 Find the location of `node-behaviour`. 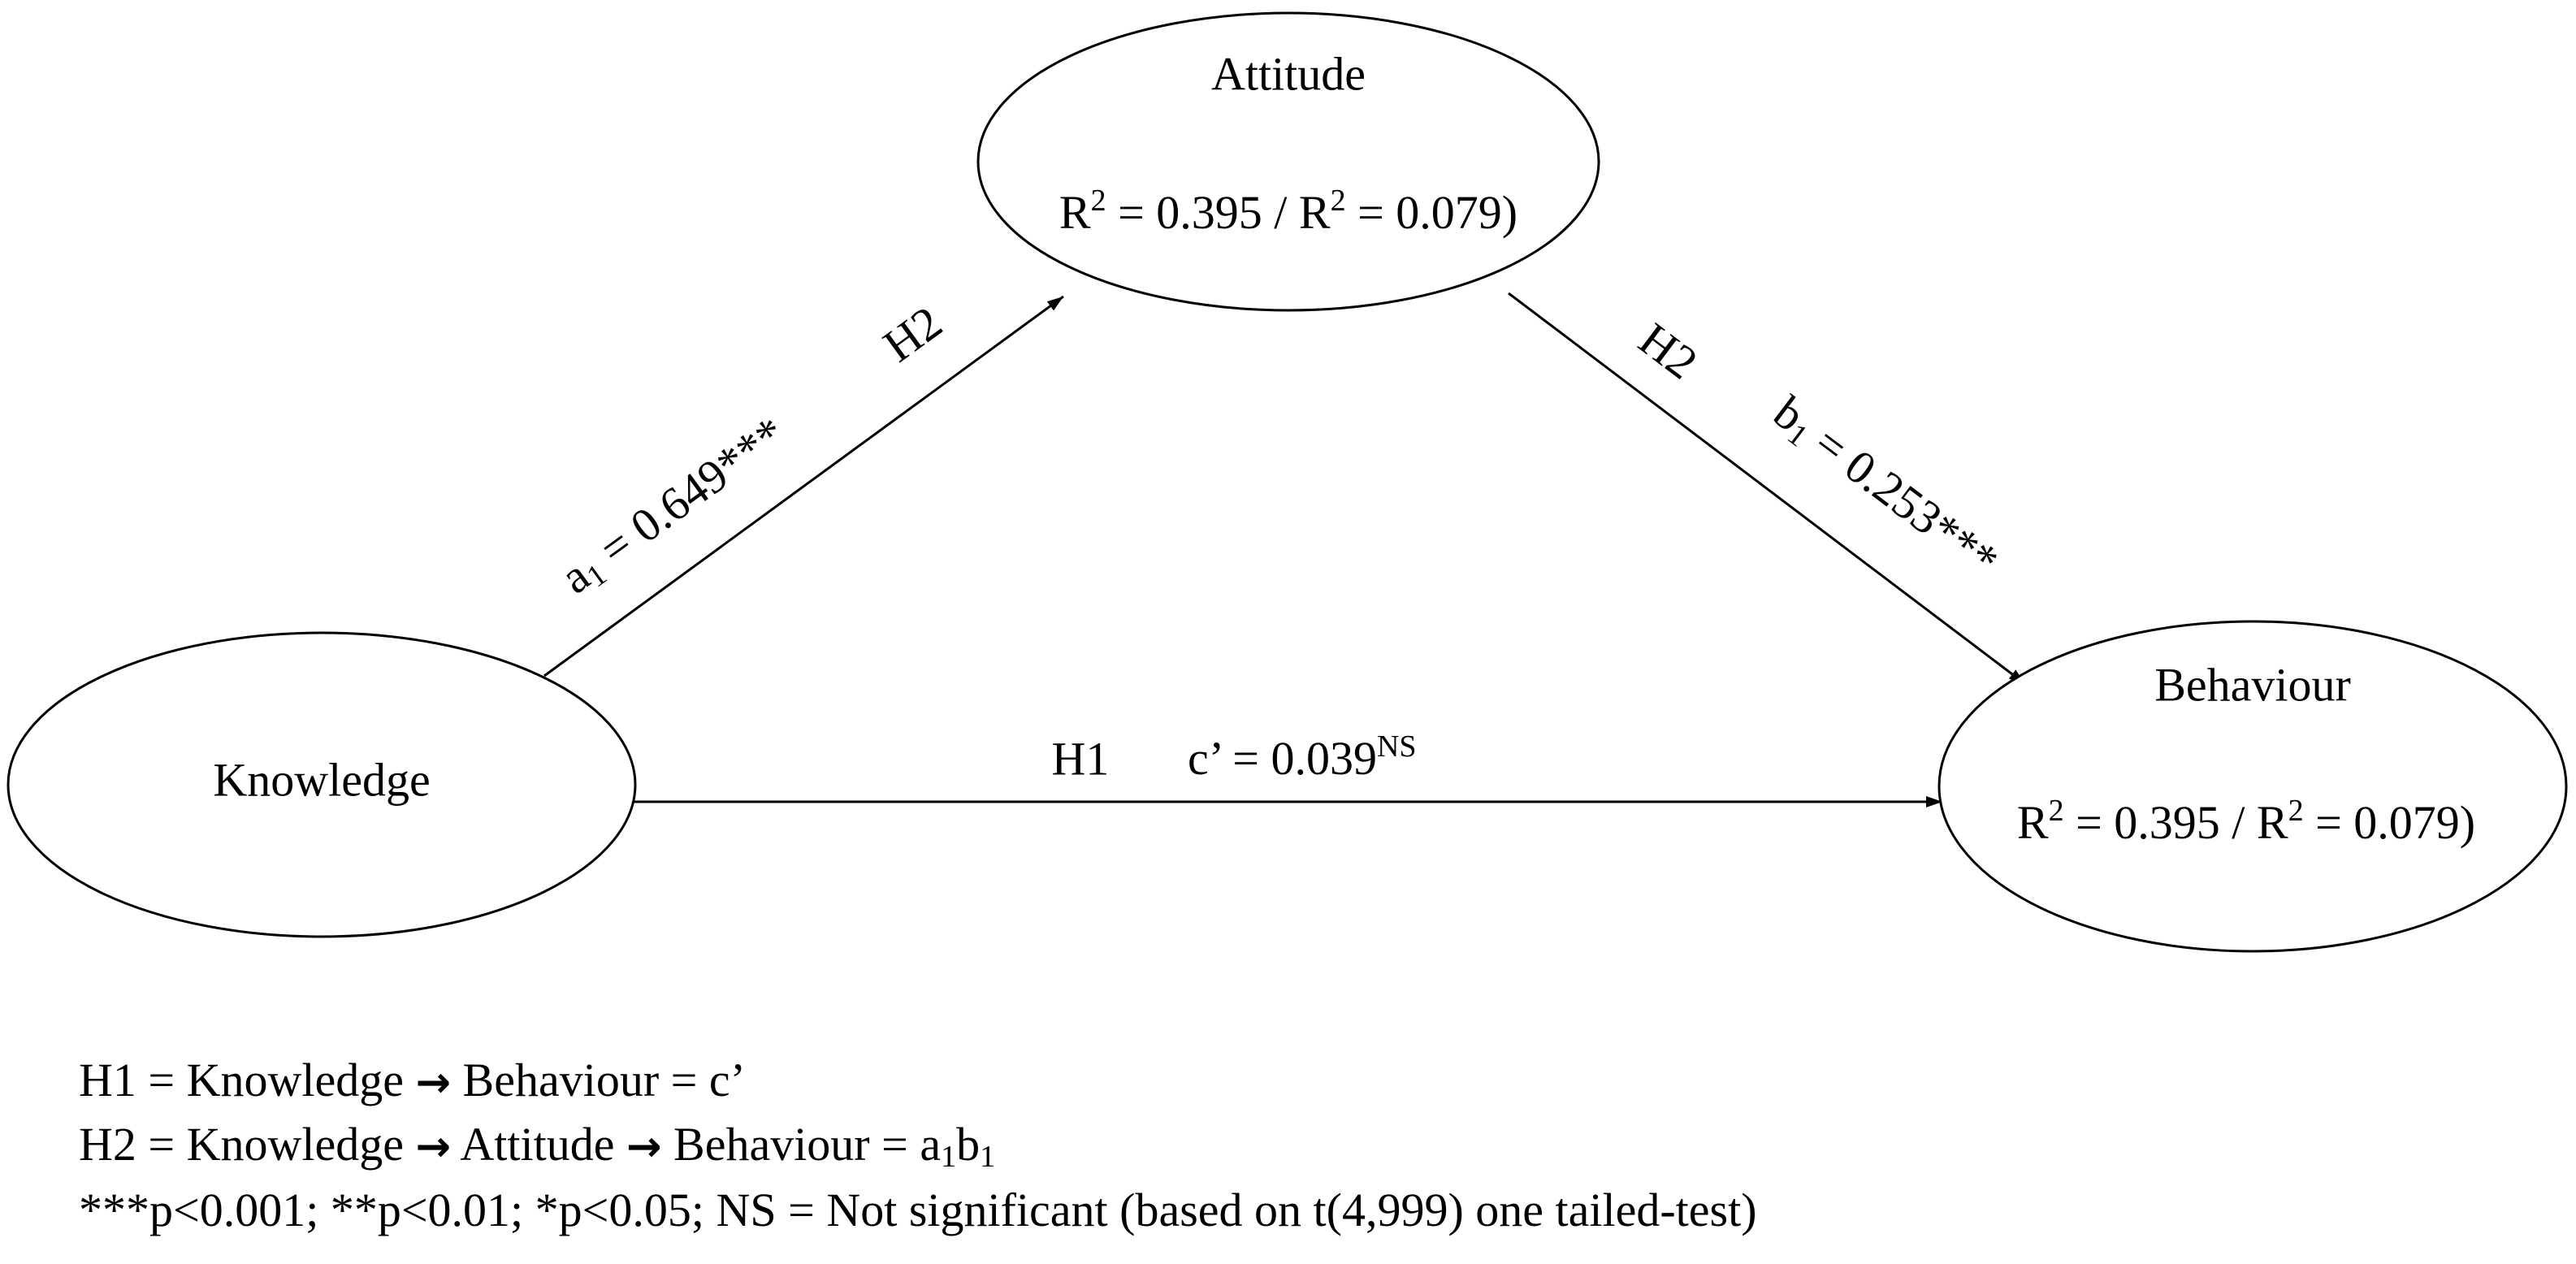

node-behaviour is located at coordinates (2252, 786).